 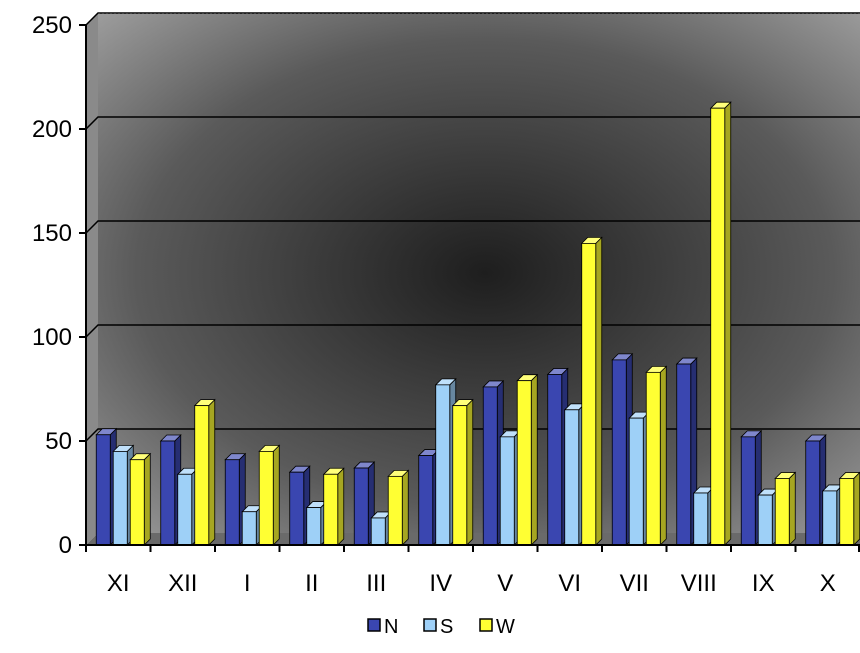 I want to click on legend-item-S: S, so click(x=438, y=627).